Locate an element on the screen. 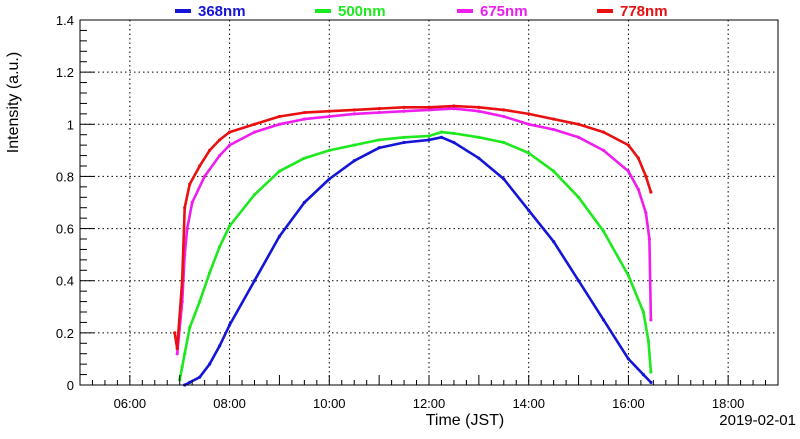 The image size is (800, 439). legend-label-778nm: 778nm is located at coordinates (644, 11).